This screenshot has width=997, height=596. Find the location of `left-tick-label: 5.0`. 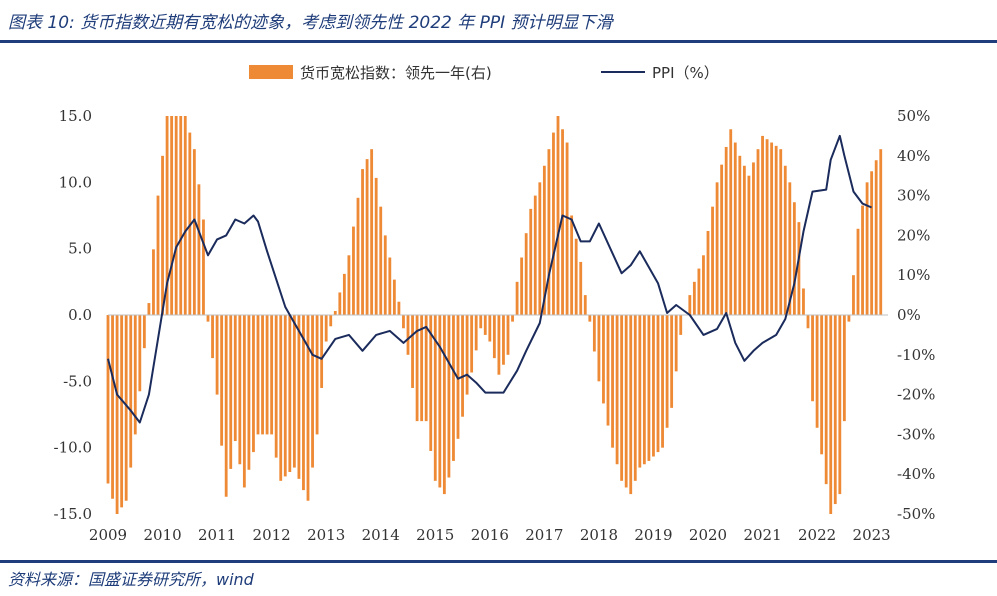

left-tick-label: 5.0 is located at coordinates (80, 249).